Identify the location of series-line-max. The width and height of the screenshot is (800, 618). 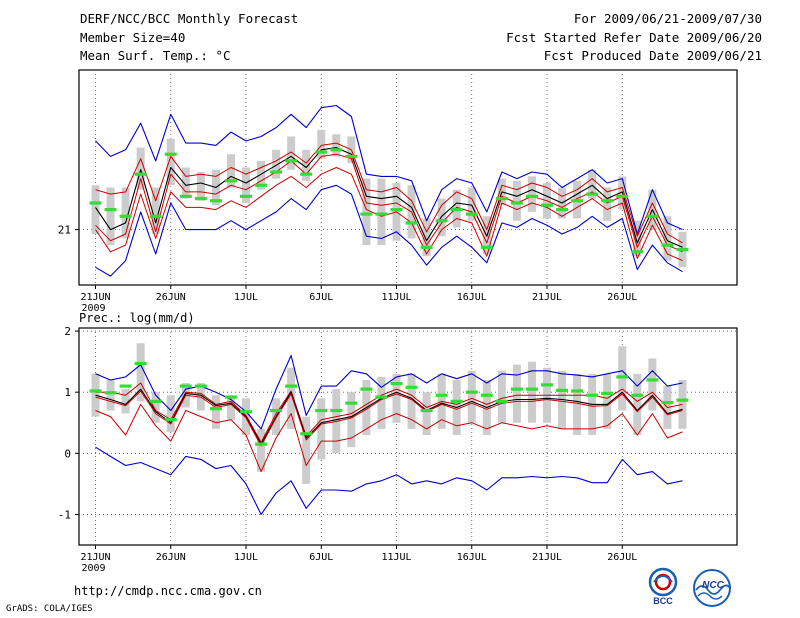
(389, 392).